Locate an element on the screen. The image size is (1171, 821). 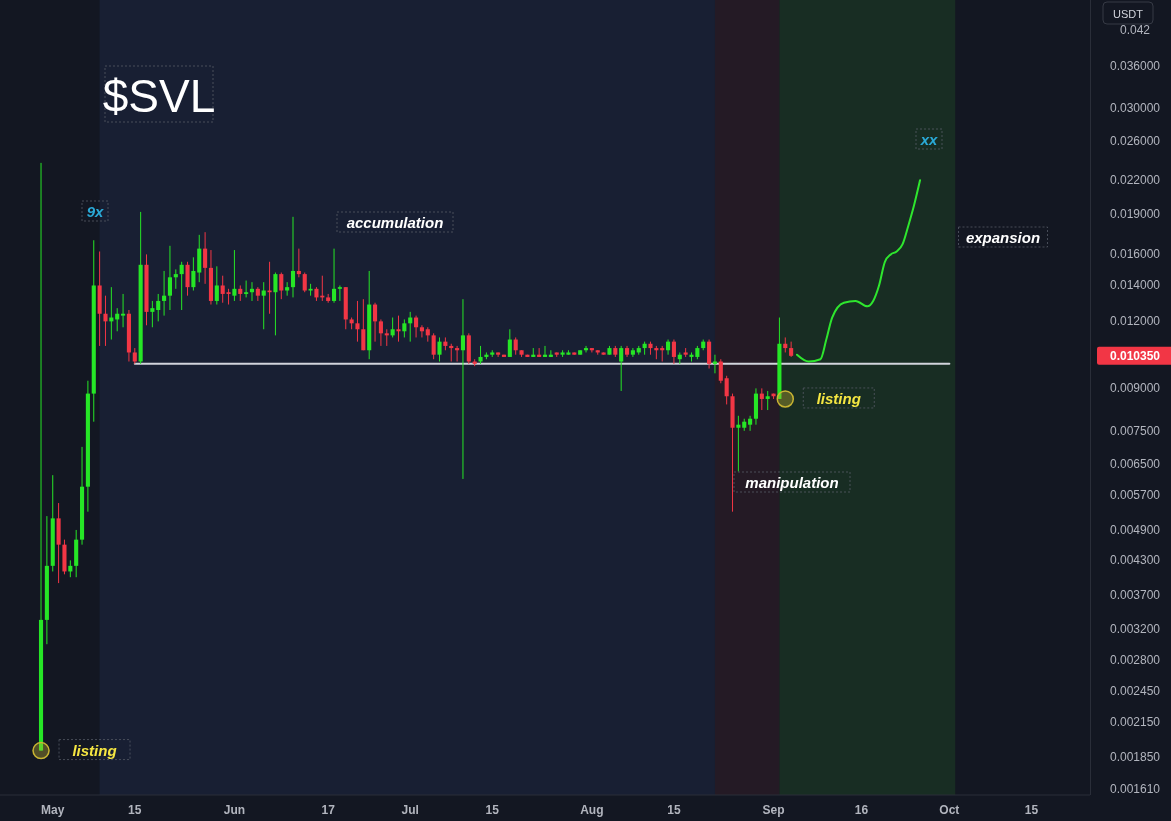
y-tick-label: 0.003700 is located at coordinates (1135, 595).